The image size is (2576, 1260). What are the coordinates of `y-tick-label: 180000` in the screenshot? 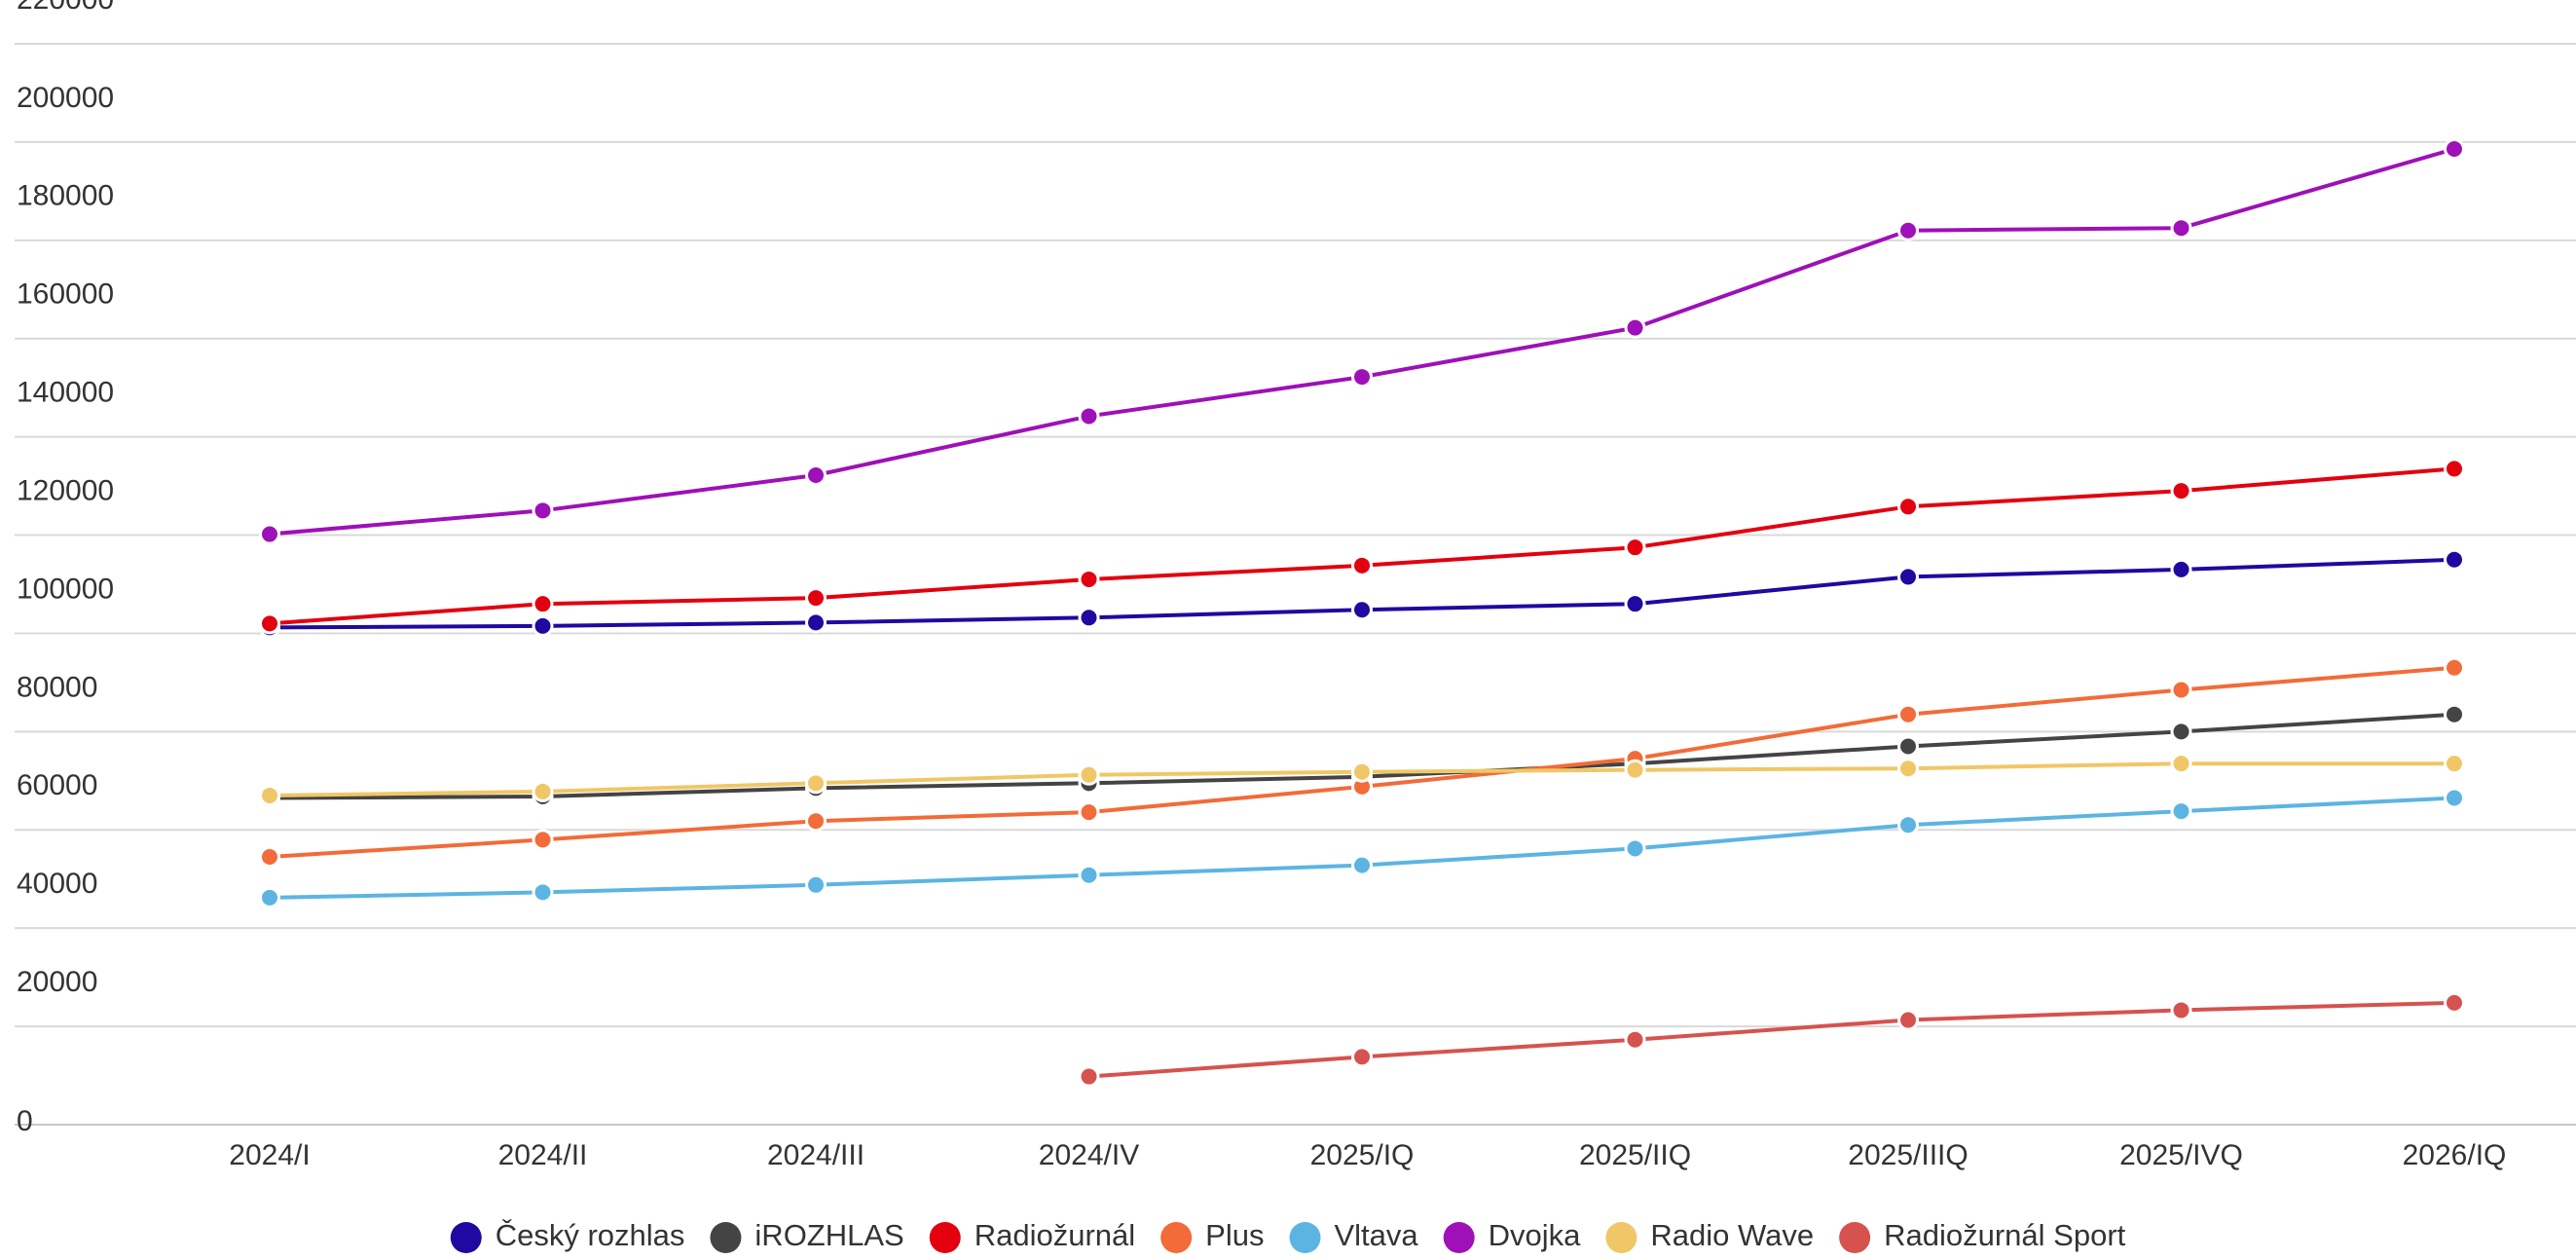 It's located at (65, 196).